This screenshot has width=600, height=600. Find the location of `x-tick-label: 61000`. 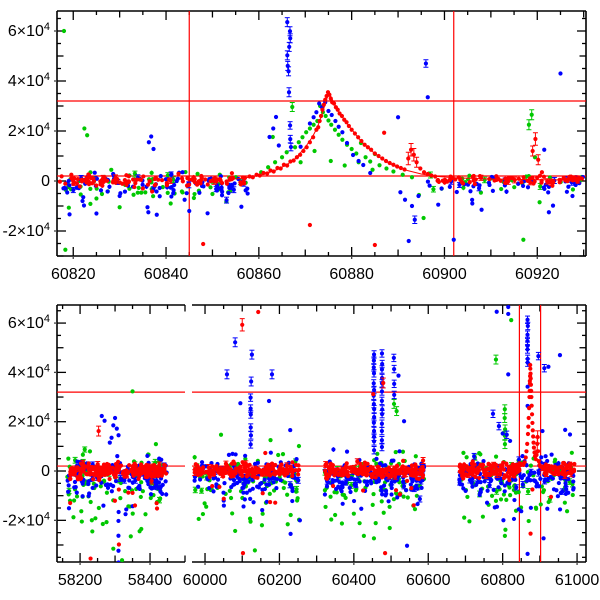

x-tick-label: 61000 is located at coordinates (577, 580).